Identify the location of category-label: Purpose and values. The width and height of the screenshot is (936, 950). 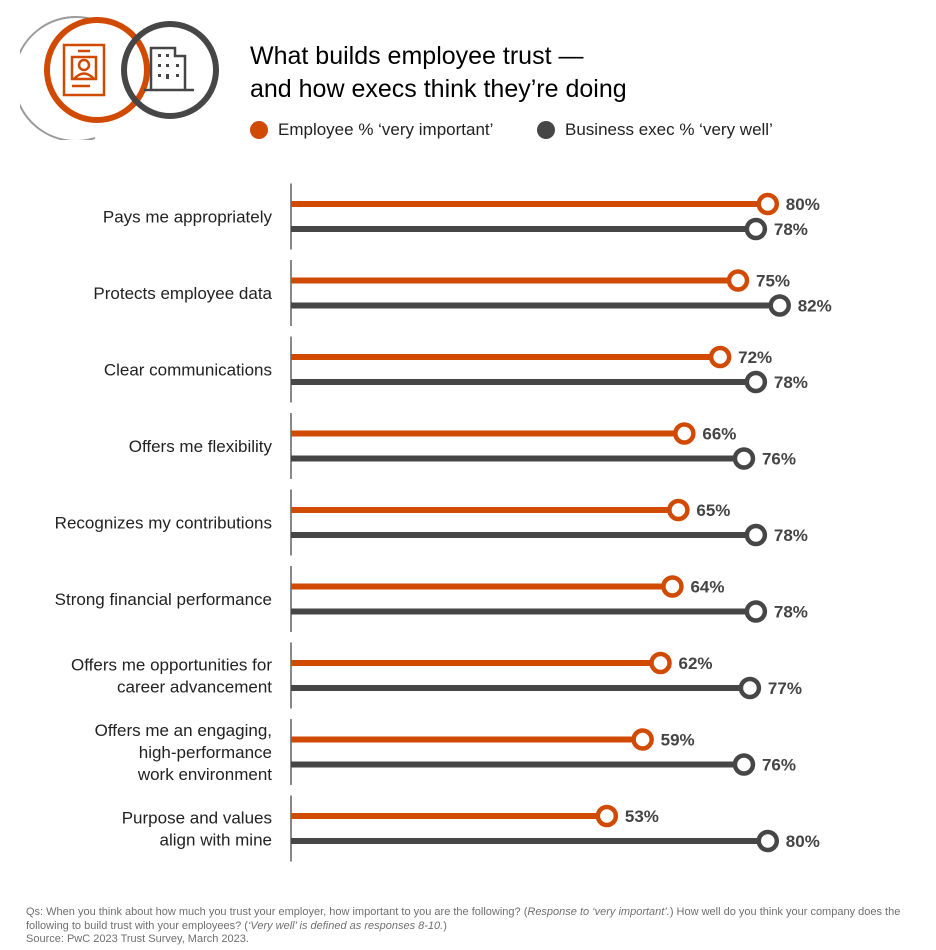
(197, 818).